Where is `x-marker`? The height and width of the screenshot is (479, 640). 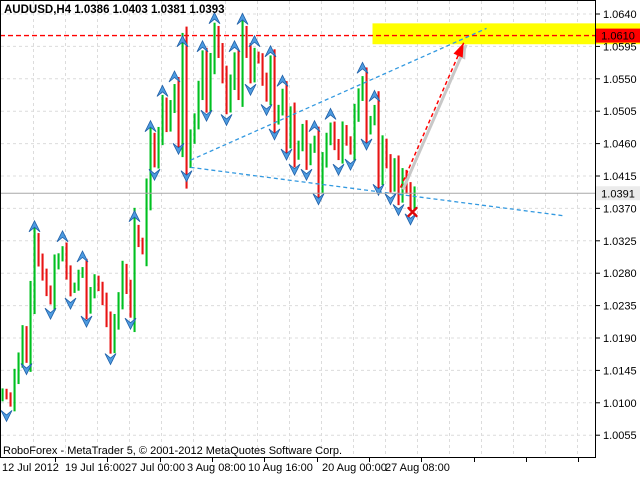
x-marker is located at coordinates (412, 212).